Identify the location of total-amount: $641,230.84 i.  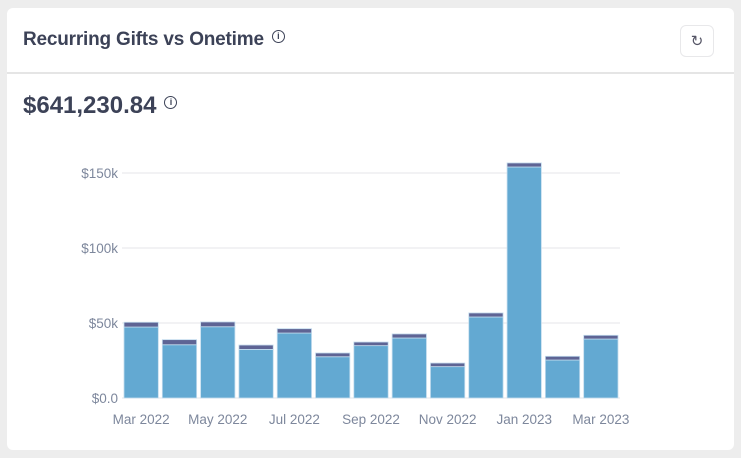
(100, 106).